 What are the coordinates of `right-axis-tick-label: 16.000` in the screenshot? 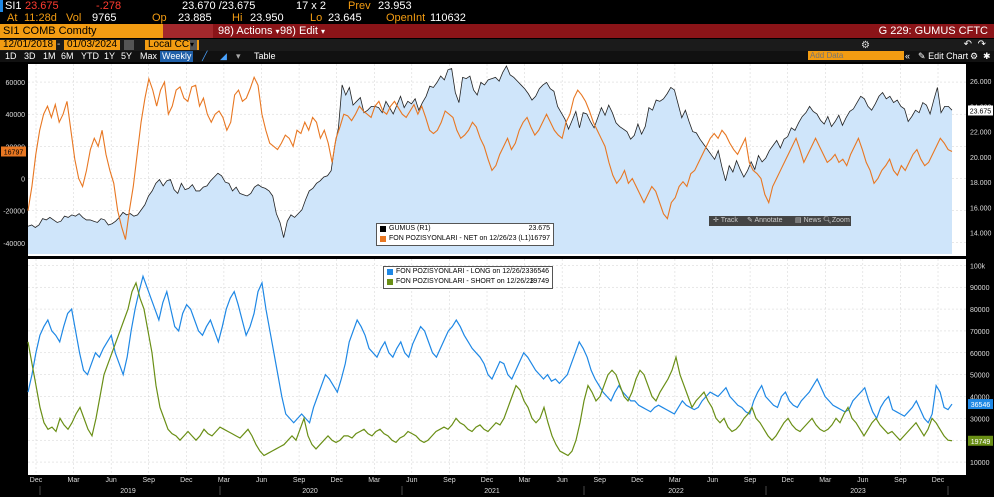 It's located at (981, 208).